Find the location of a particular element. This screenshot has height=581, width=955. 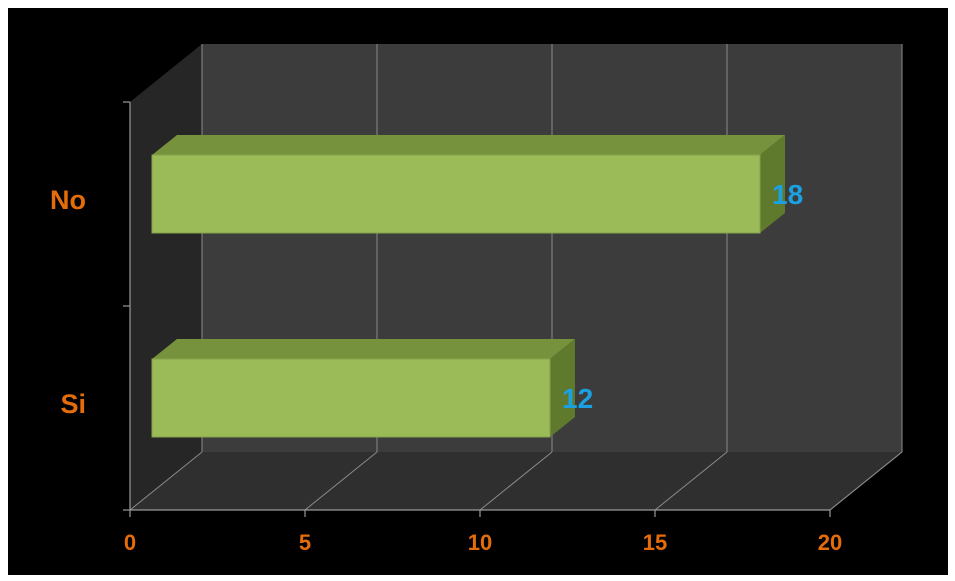

category-label-no: No is located at coordinates (68, 200).